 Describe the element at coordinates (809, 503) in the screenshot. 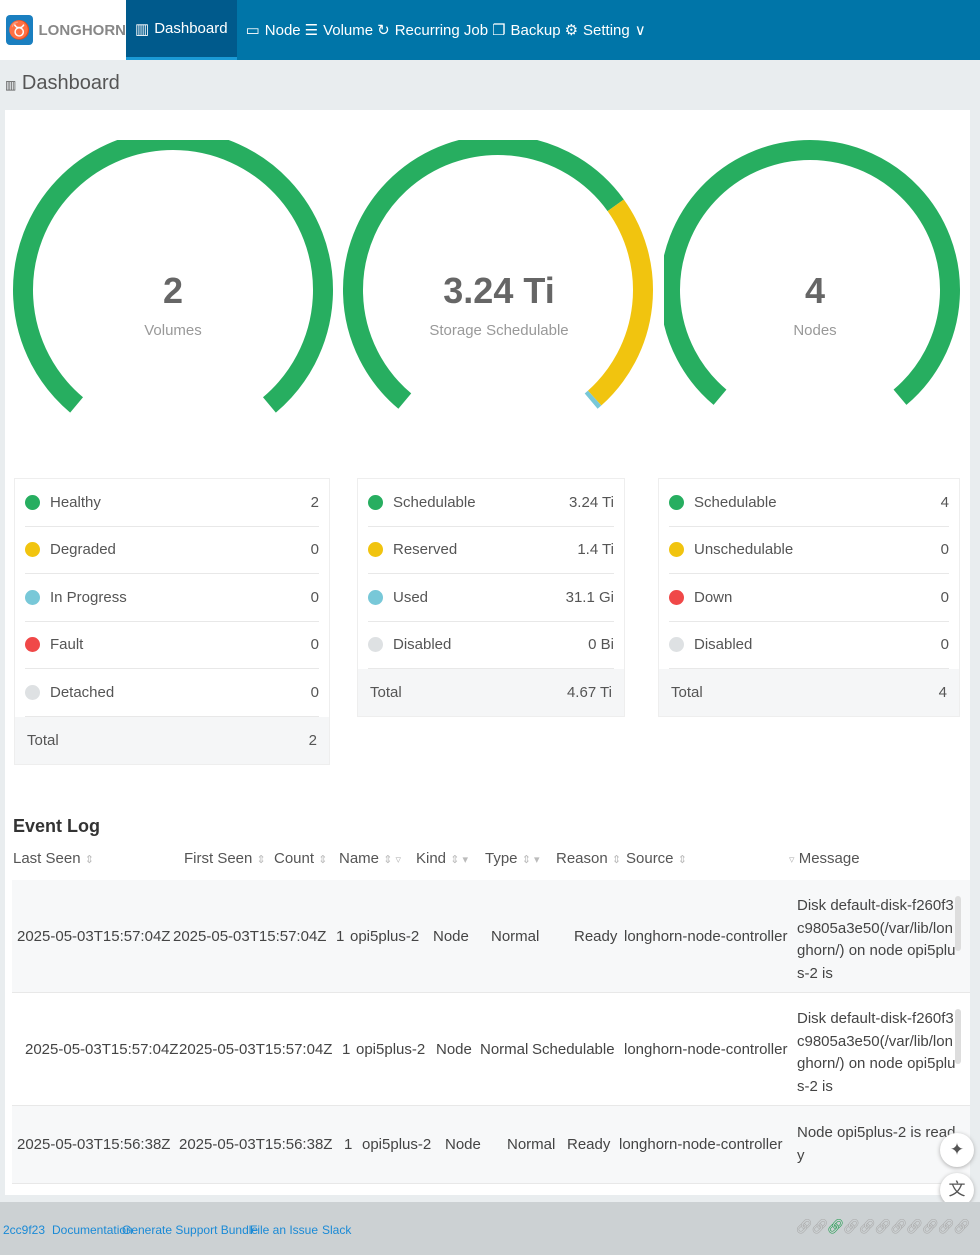

I see `legend-item: Schedulable 4` at that location.